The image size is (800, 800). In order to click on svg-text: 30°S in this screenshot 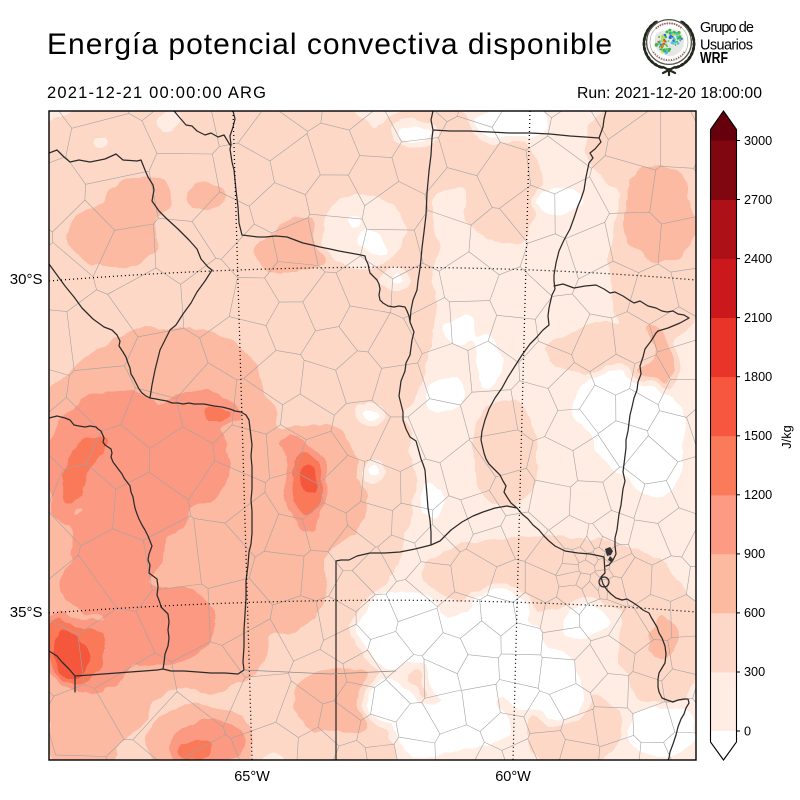, I will do `click(26, 279)`.